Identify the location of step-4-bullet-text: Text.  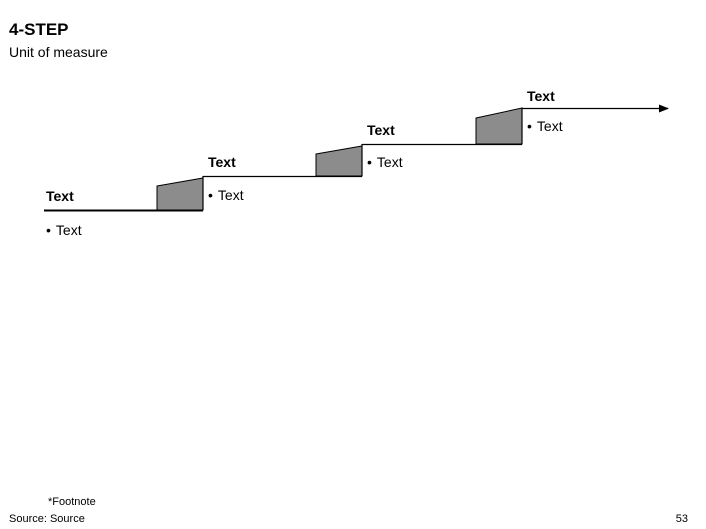
(549, 126).